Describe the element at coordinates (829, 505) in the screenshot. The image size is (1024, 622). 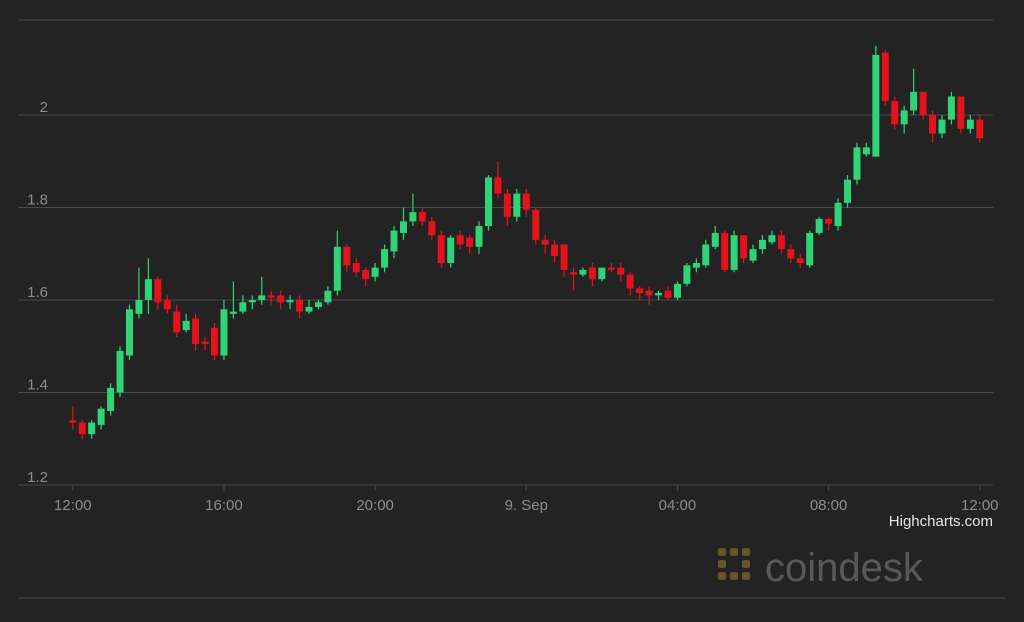
I see `x-tick-label: 08:00` at that location.